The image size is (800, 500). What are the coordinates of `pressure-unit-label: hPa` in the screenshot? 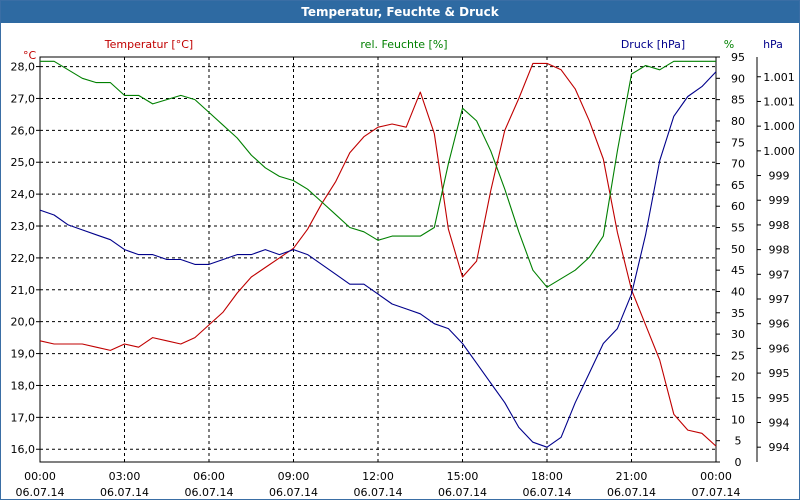 It's located at (773, 44).